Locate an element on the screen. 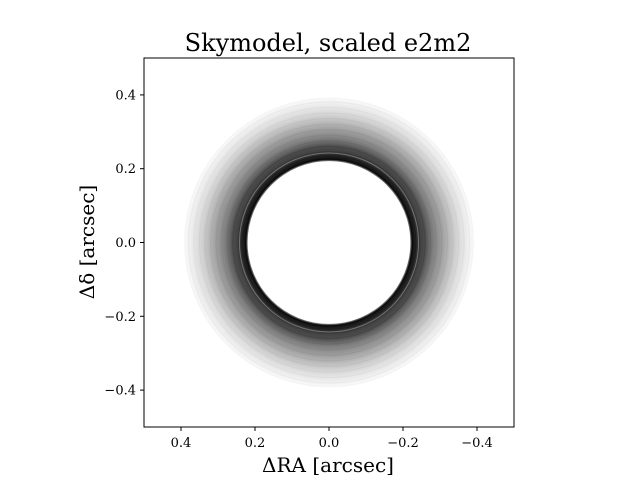 Image resolution: width=640 pixels, height=480 pixels. x-tick-label: 0.4 is located at coordinates (181, 443).